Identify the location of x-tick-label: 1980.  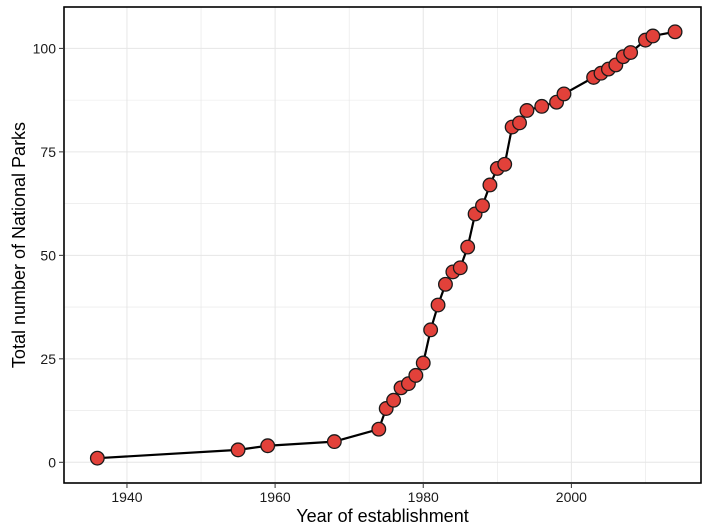
(423, 497).